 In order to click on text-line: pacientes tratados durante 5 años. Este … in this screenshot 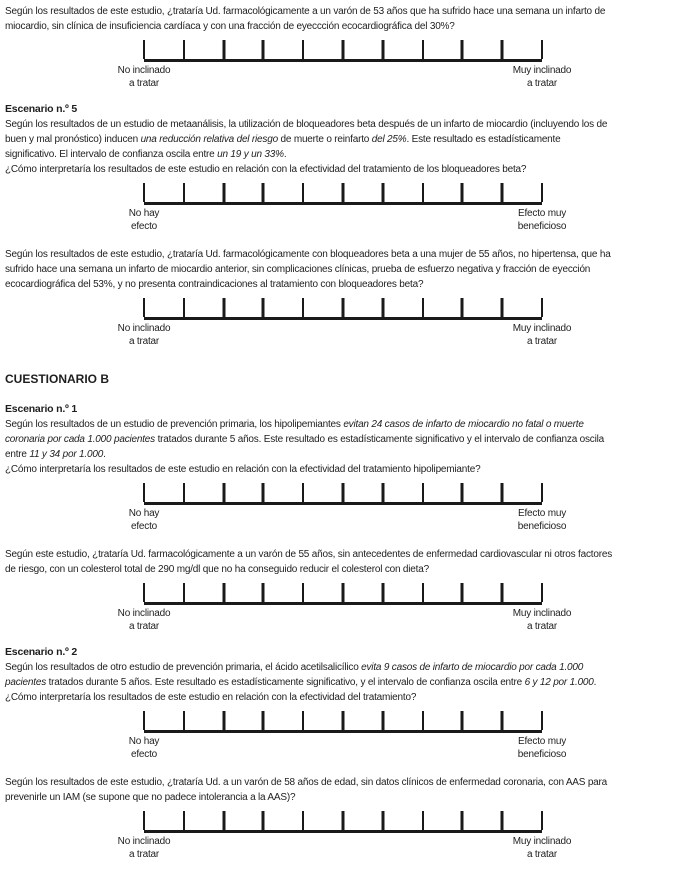, I will do `click(301, 682)`.